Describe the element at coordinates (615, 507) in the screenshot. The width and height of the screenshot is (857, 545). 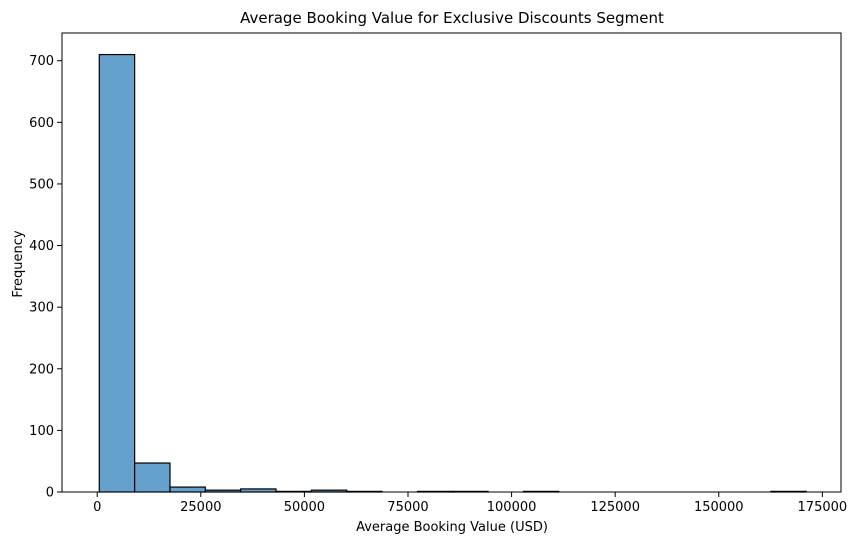
I see `x-tick-label: 125000` at that location.